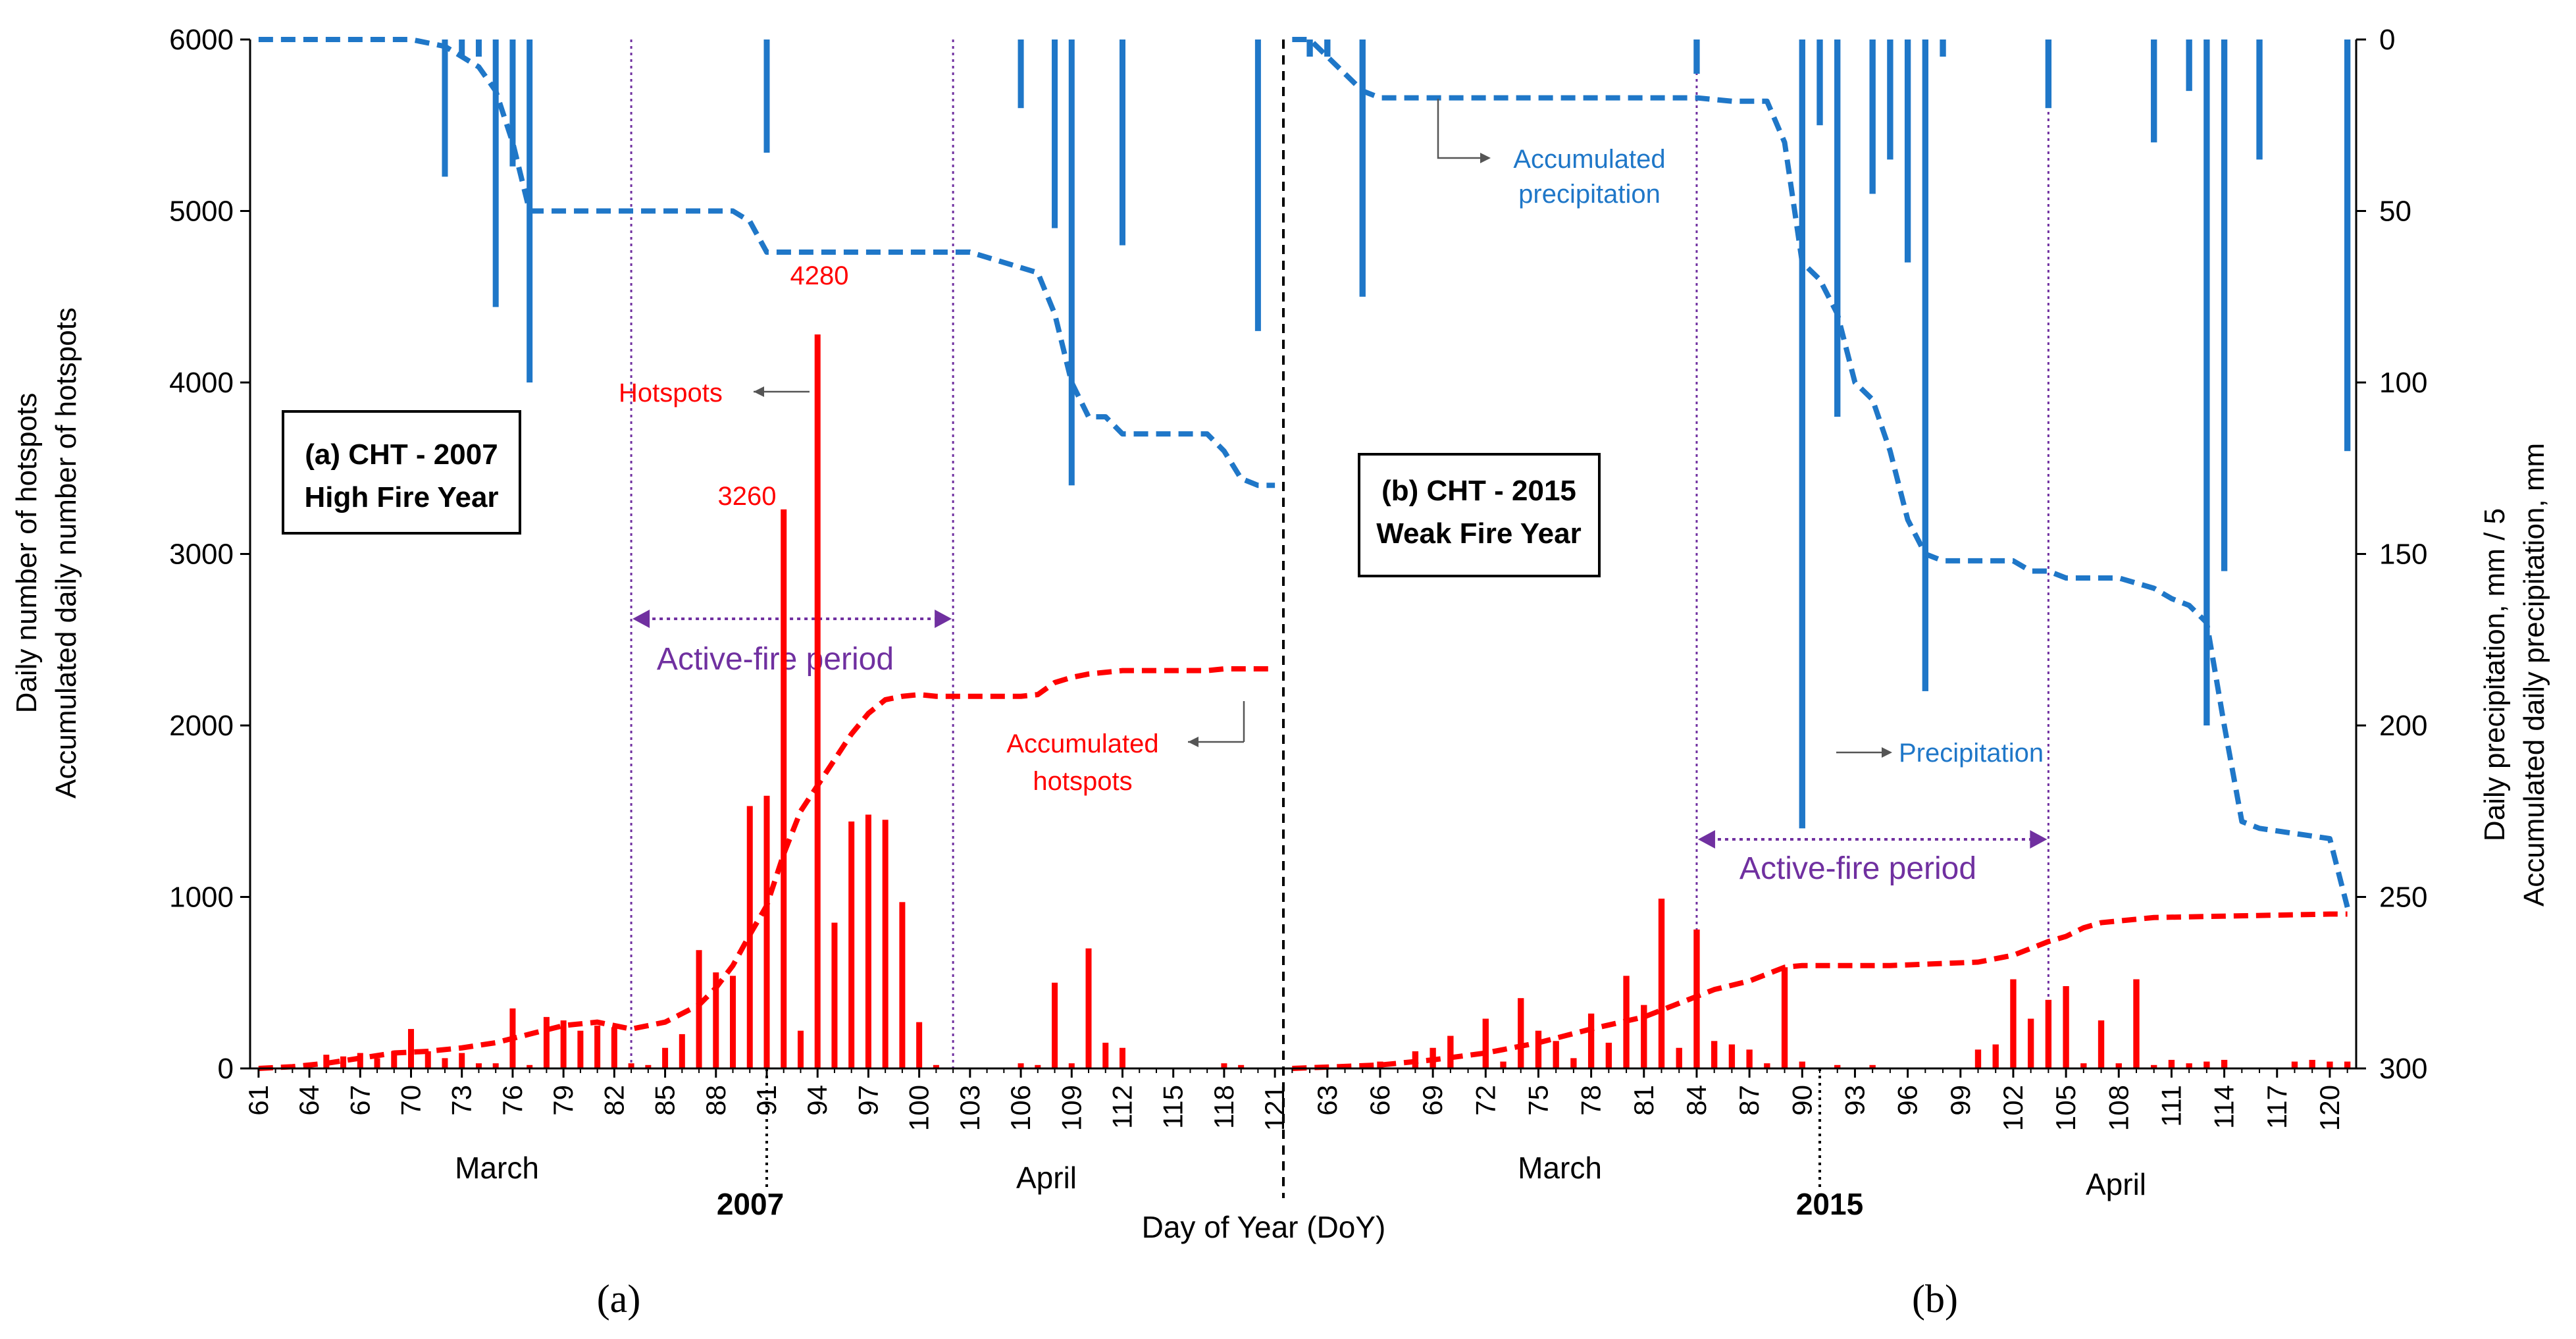 The height and width of the screenshot is (1339, 2576). What do you see at coordinates (2224, 1107) in the screenshot?
I see `x-tick-label-b: 114` at bounding box center [2224, 1107].